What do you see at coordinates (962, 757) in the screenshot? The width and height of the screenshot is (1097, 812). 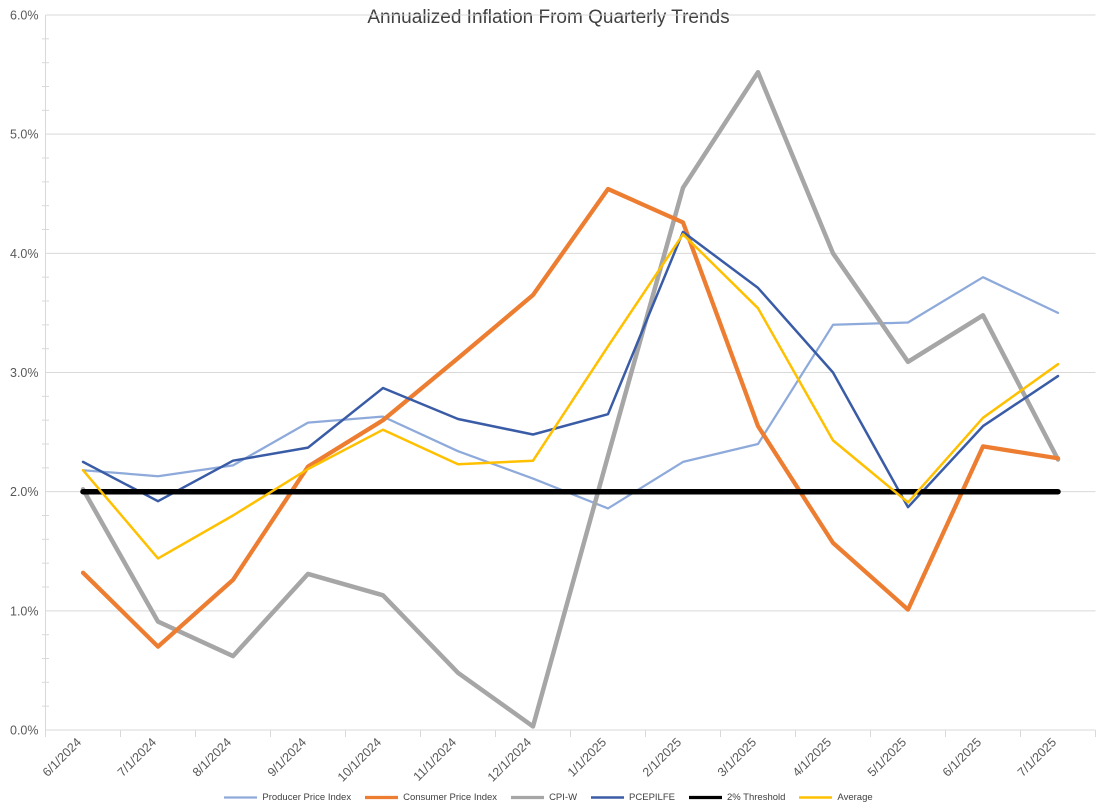 I see `x-axis-label: 6/1/2025` at bounding box center [962, 757].